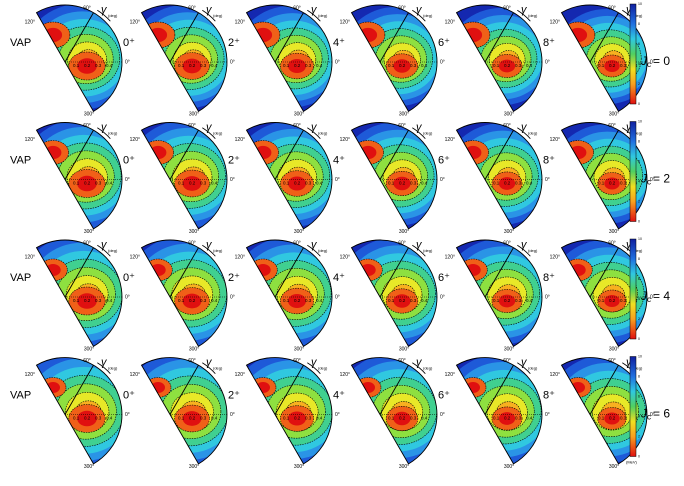 Image resolution: width=684 pixels, height=486 pixels. I want to click on colorbar, so click(633, 406).